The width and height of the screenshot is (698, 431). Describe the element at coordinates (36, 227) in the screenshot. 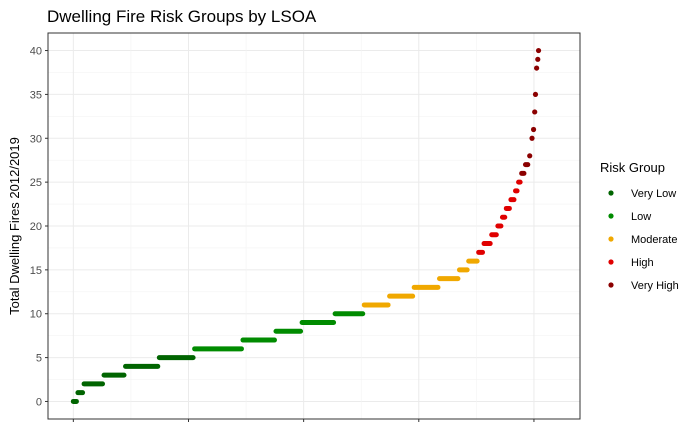

I see `y-tick-label: 20` at that location.